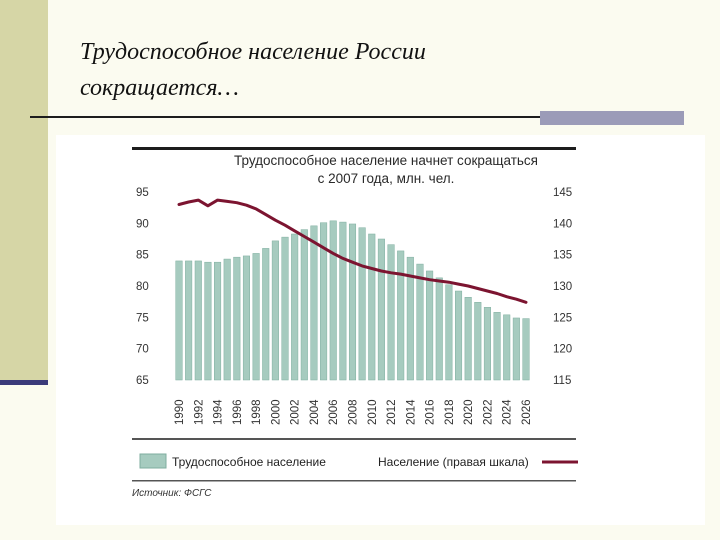 This screenshot has width=720, height=540. What do you see at coordinates (373, 412) in the screenshot?
I see `x-tick-label: 2010` at bounding box center [373, 412].